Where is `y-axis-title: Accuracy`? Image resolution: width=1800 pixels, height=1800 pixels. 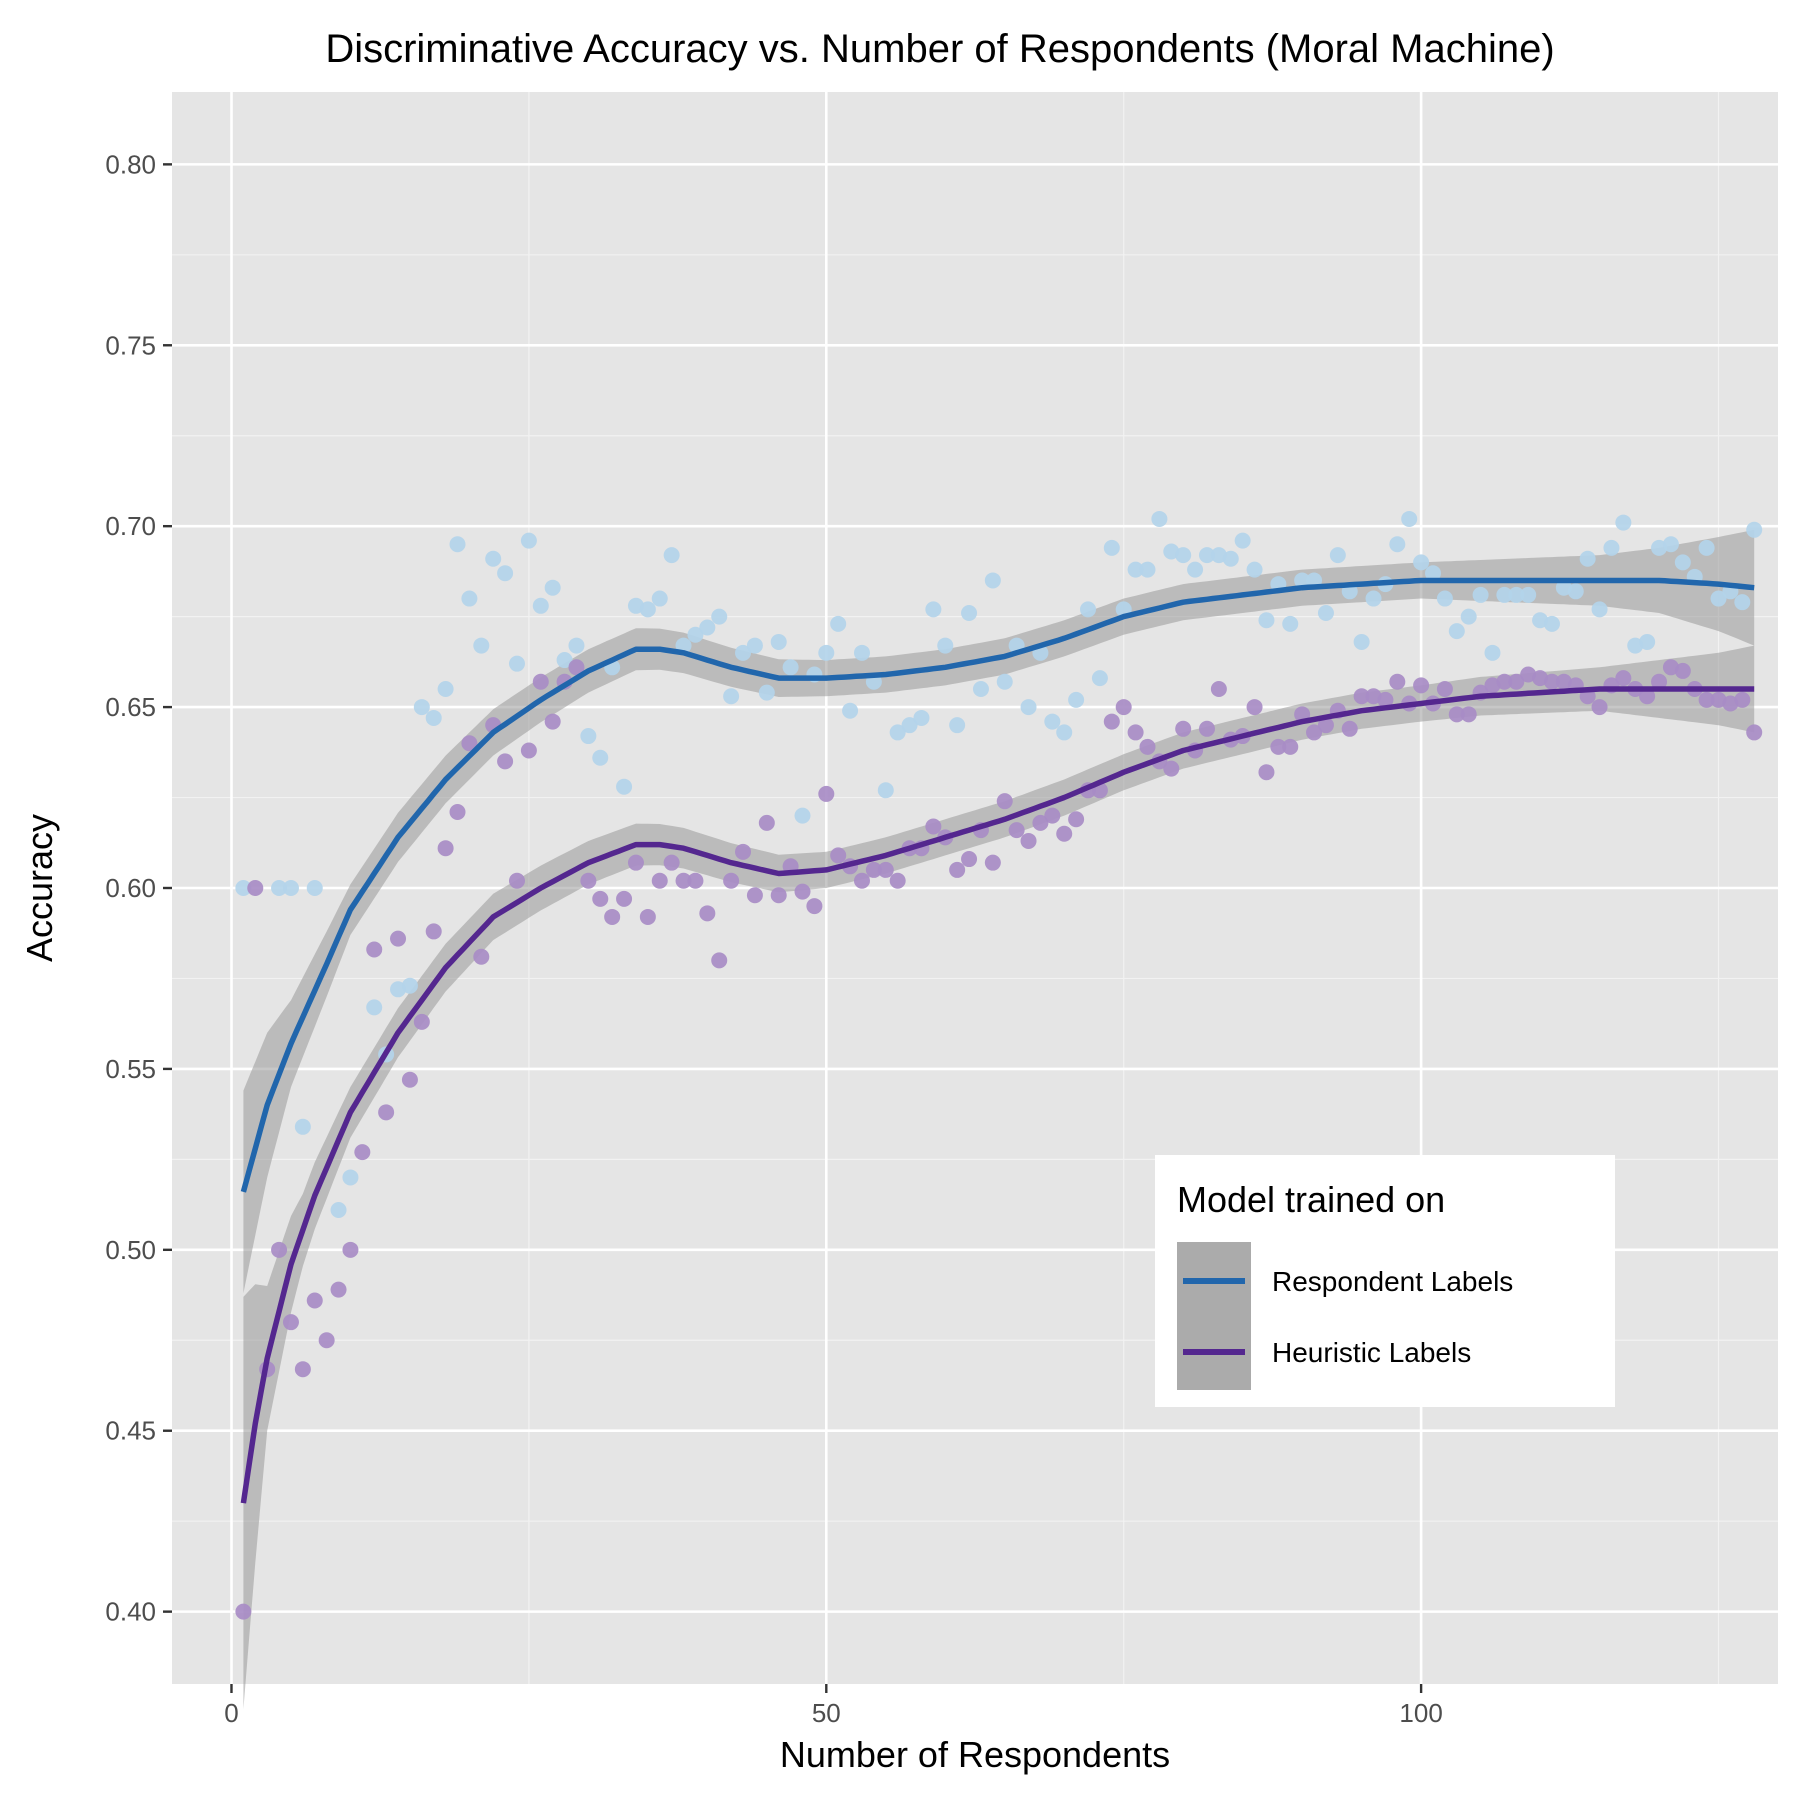
y-axis-title: Accuracy is located at coordinates (39, 888).